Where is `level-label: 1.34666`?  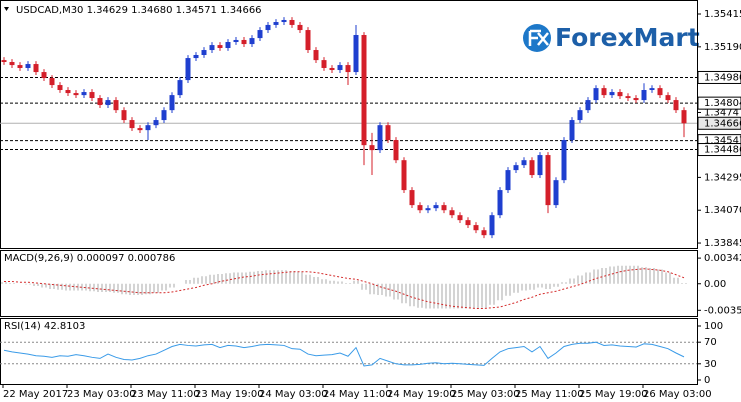
level-label: 1.34666 is located at coordinates (722, 123).